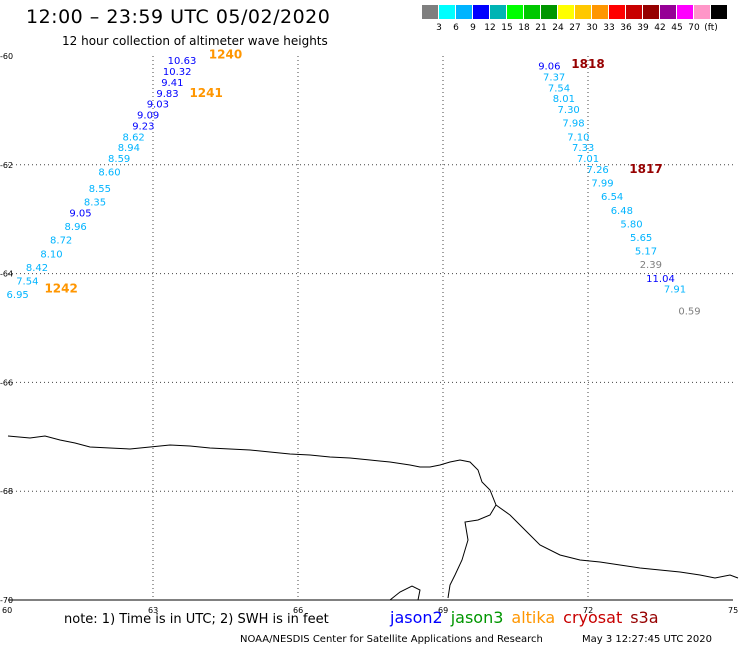 The image size is (740, 650). What do you see at coordinates (507, 28) in the screenshot?
I see `scale-label: 15` at bounding box center [507, 28].